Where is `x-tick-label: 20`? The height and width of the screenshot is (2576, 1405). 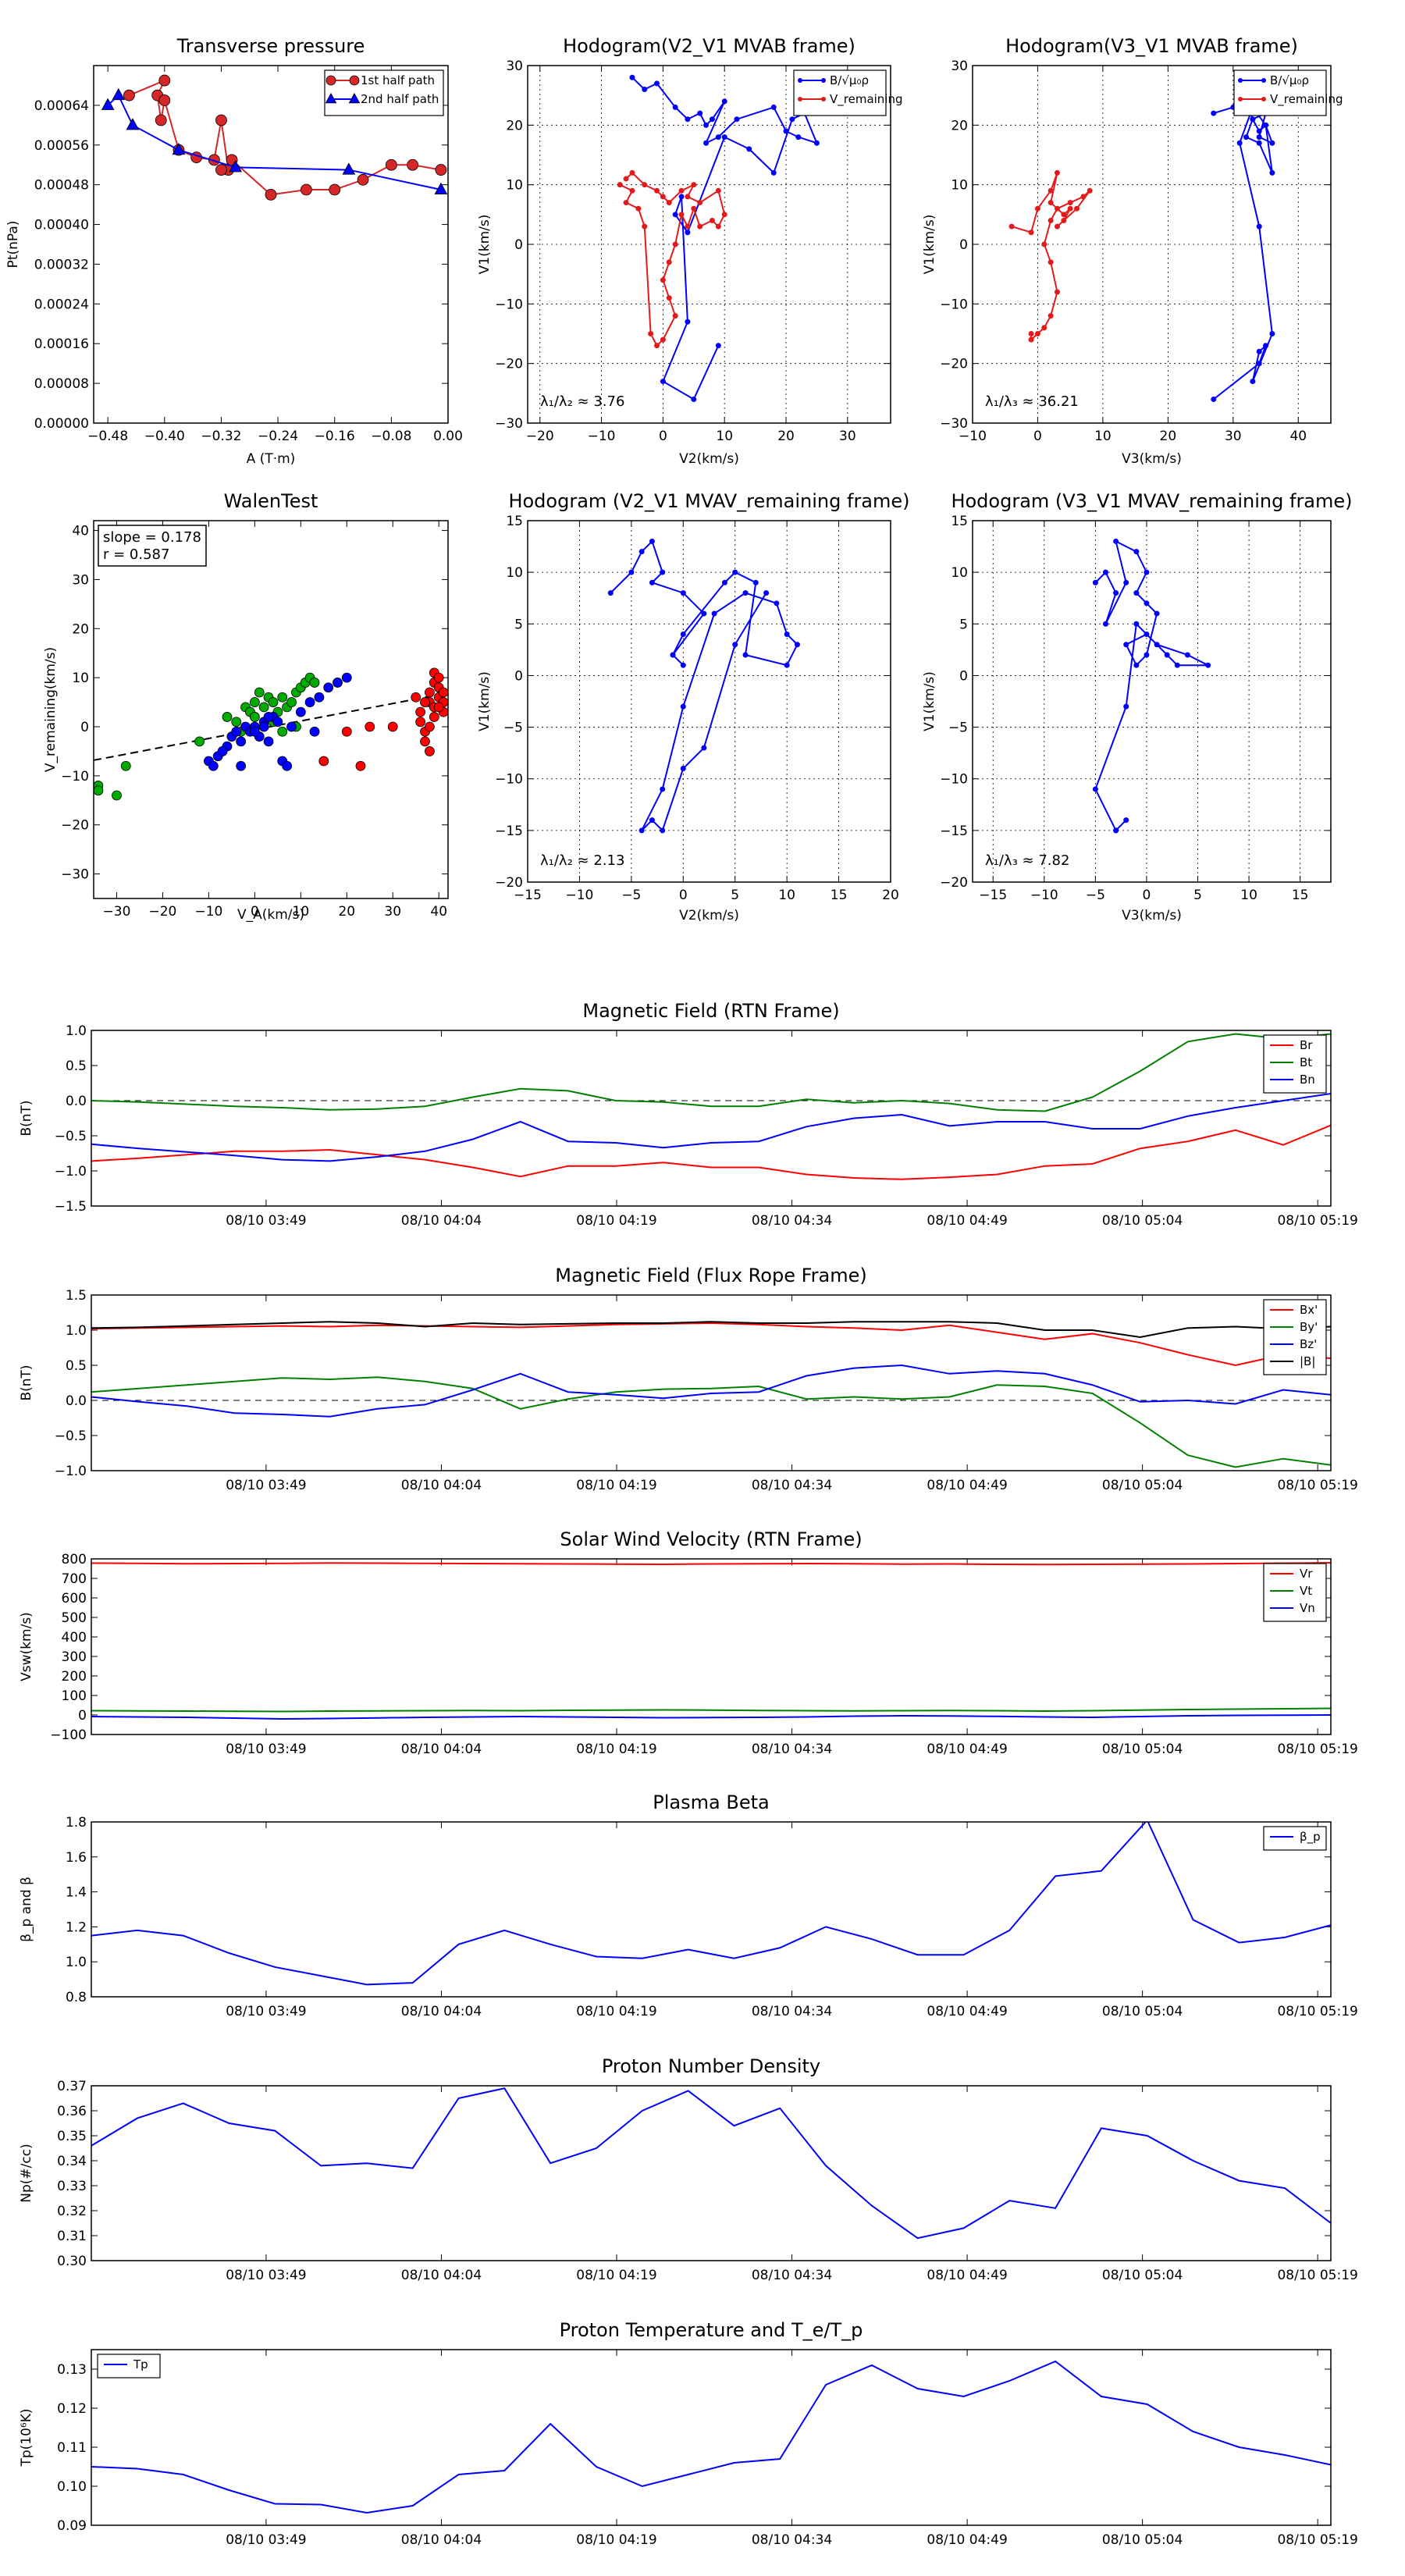
x-tick-label: 20 is located at coordinates (891, 895).